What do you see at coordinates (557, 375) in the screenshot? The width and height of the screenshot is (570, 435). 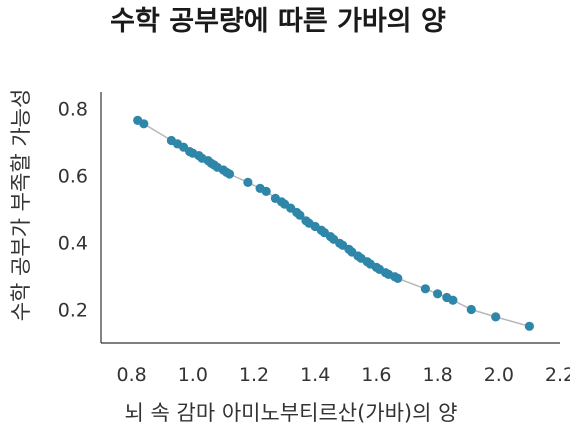 I see `x-tick-label: 2.2` at bounding box center [557, 375].